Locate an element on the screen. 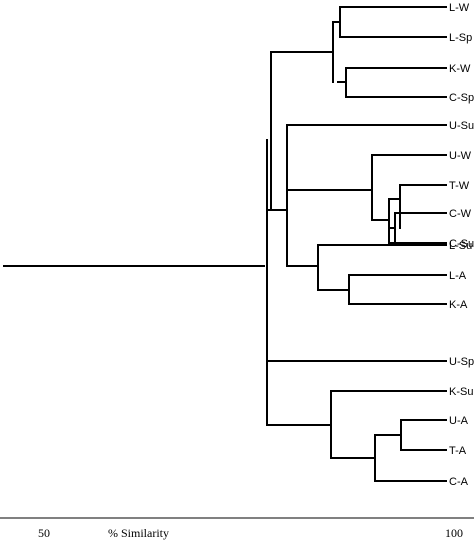 This screenshot has height=545, width=474. leaf-label-k-sum: K-Sum is located at coordinates (461, 392).